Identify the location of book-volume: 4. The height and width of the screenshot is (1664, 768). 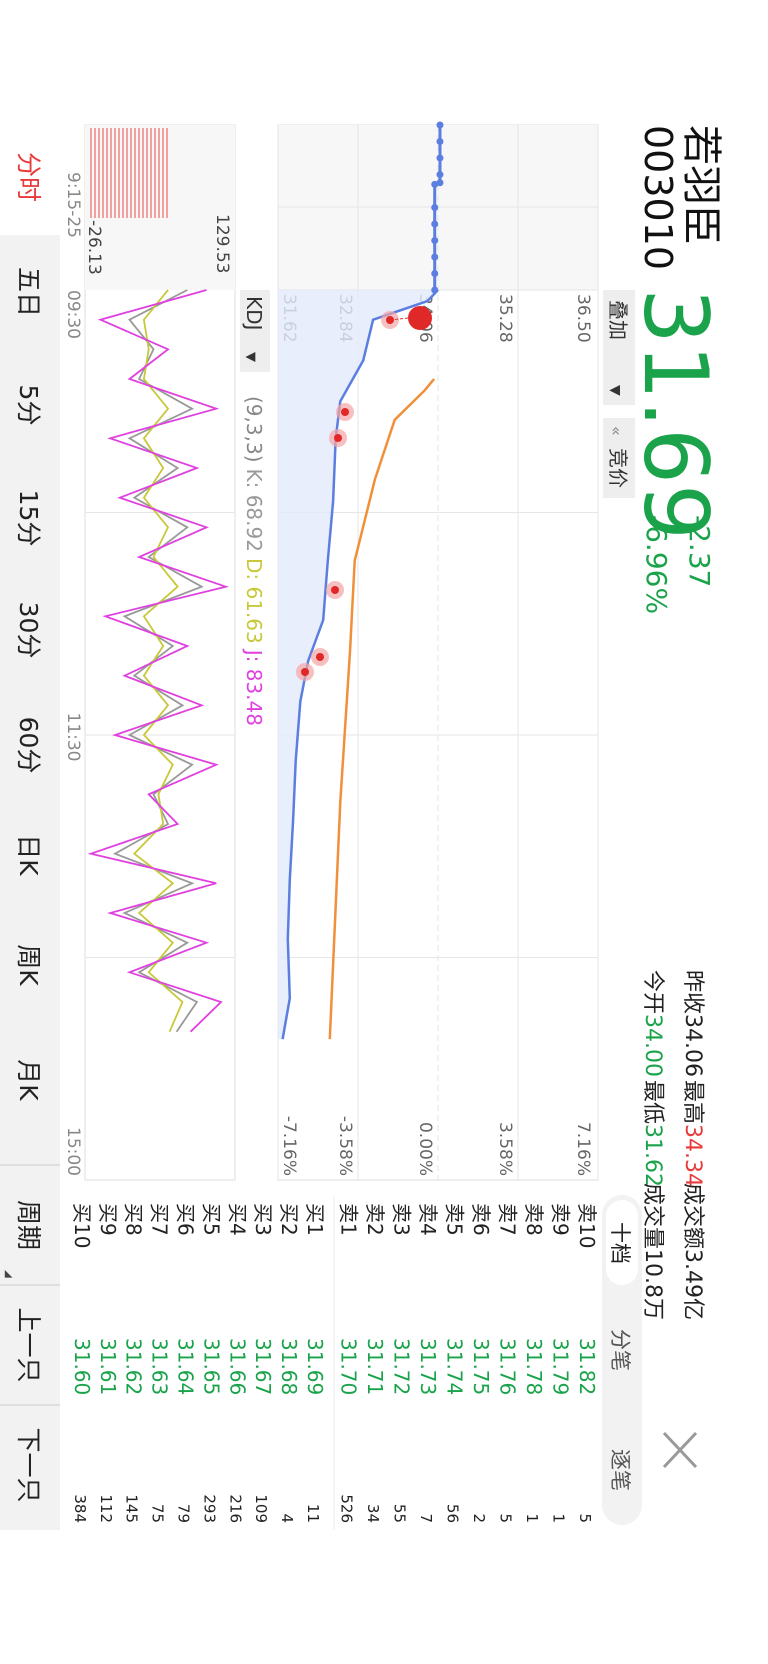
(287, 1518).